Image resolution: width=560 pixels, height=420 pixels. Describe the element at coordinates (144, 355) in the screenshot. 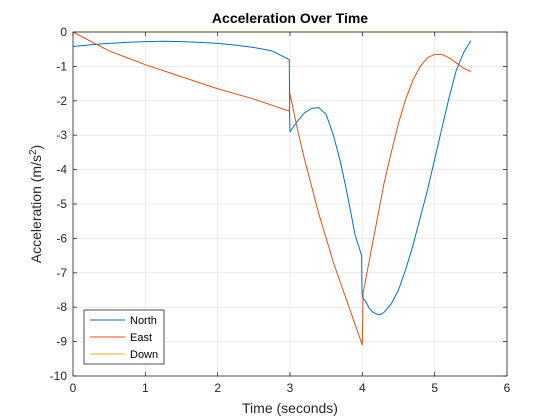

I see `legend-label-down: Down` at that location.